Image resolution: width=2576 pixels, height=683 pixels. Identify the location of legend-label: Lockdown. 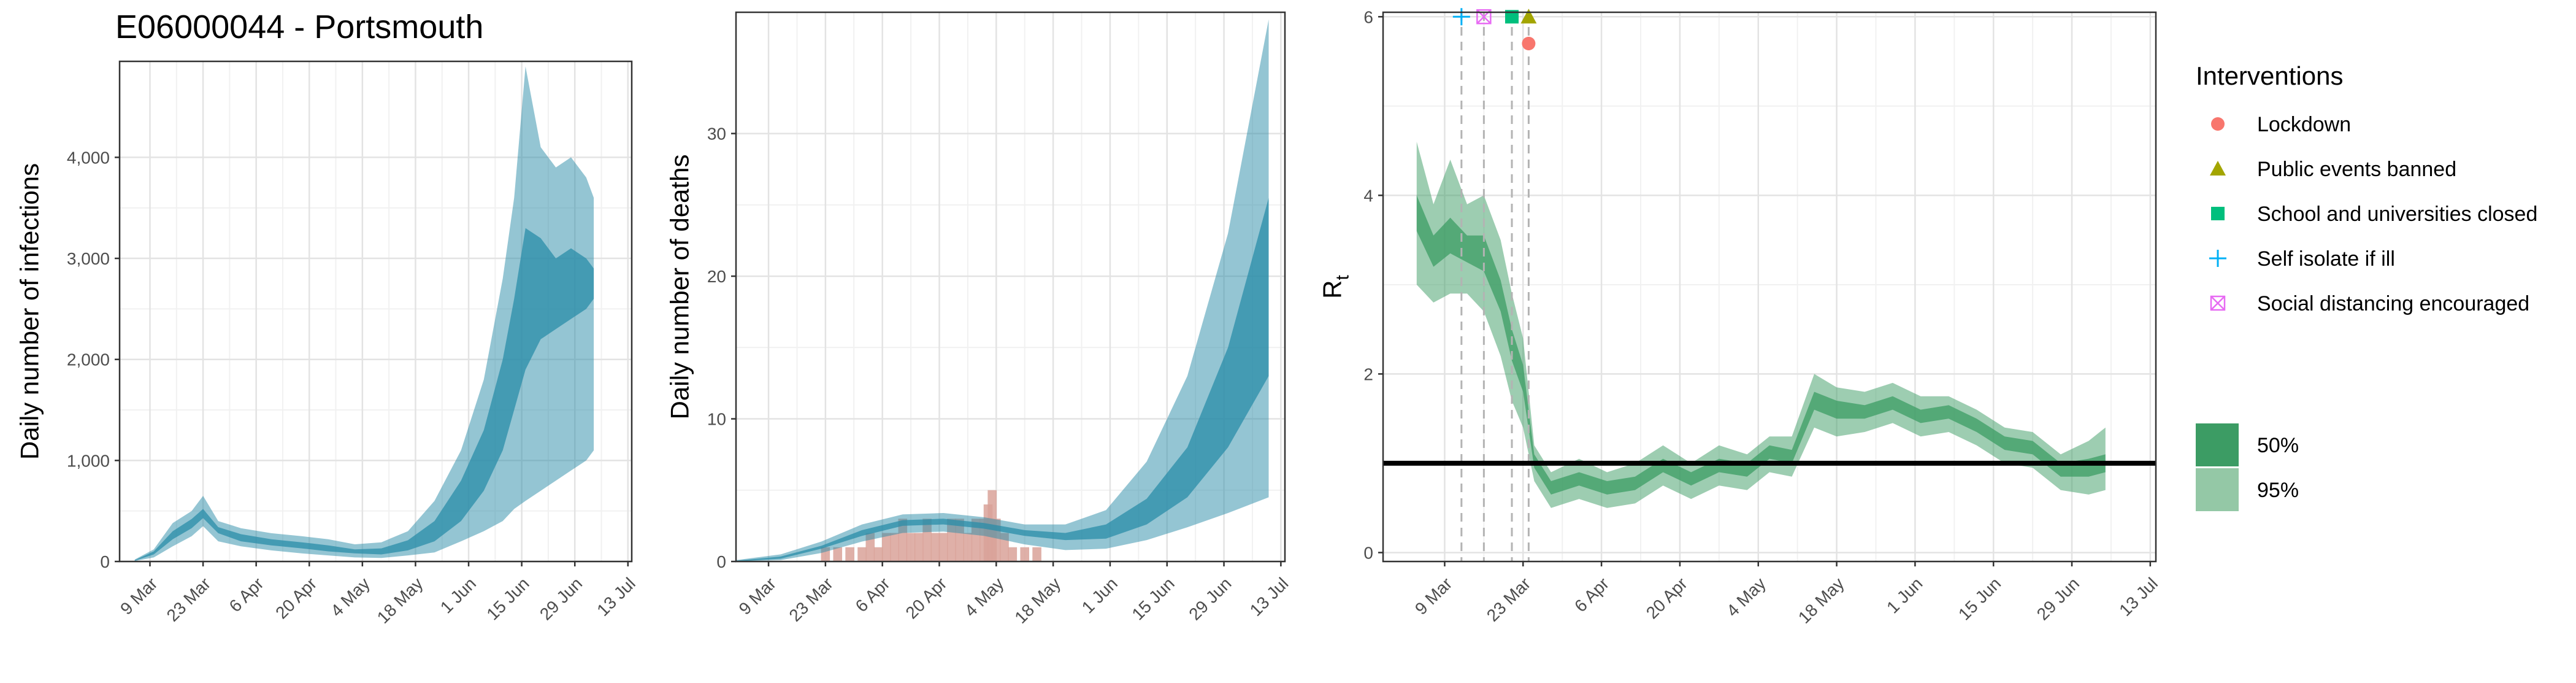
(2304, 125).